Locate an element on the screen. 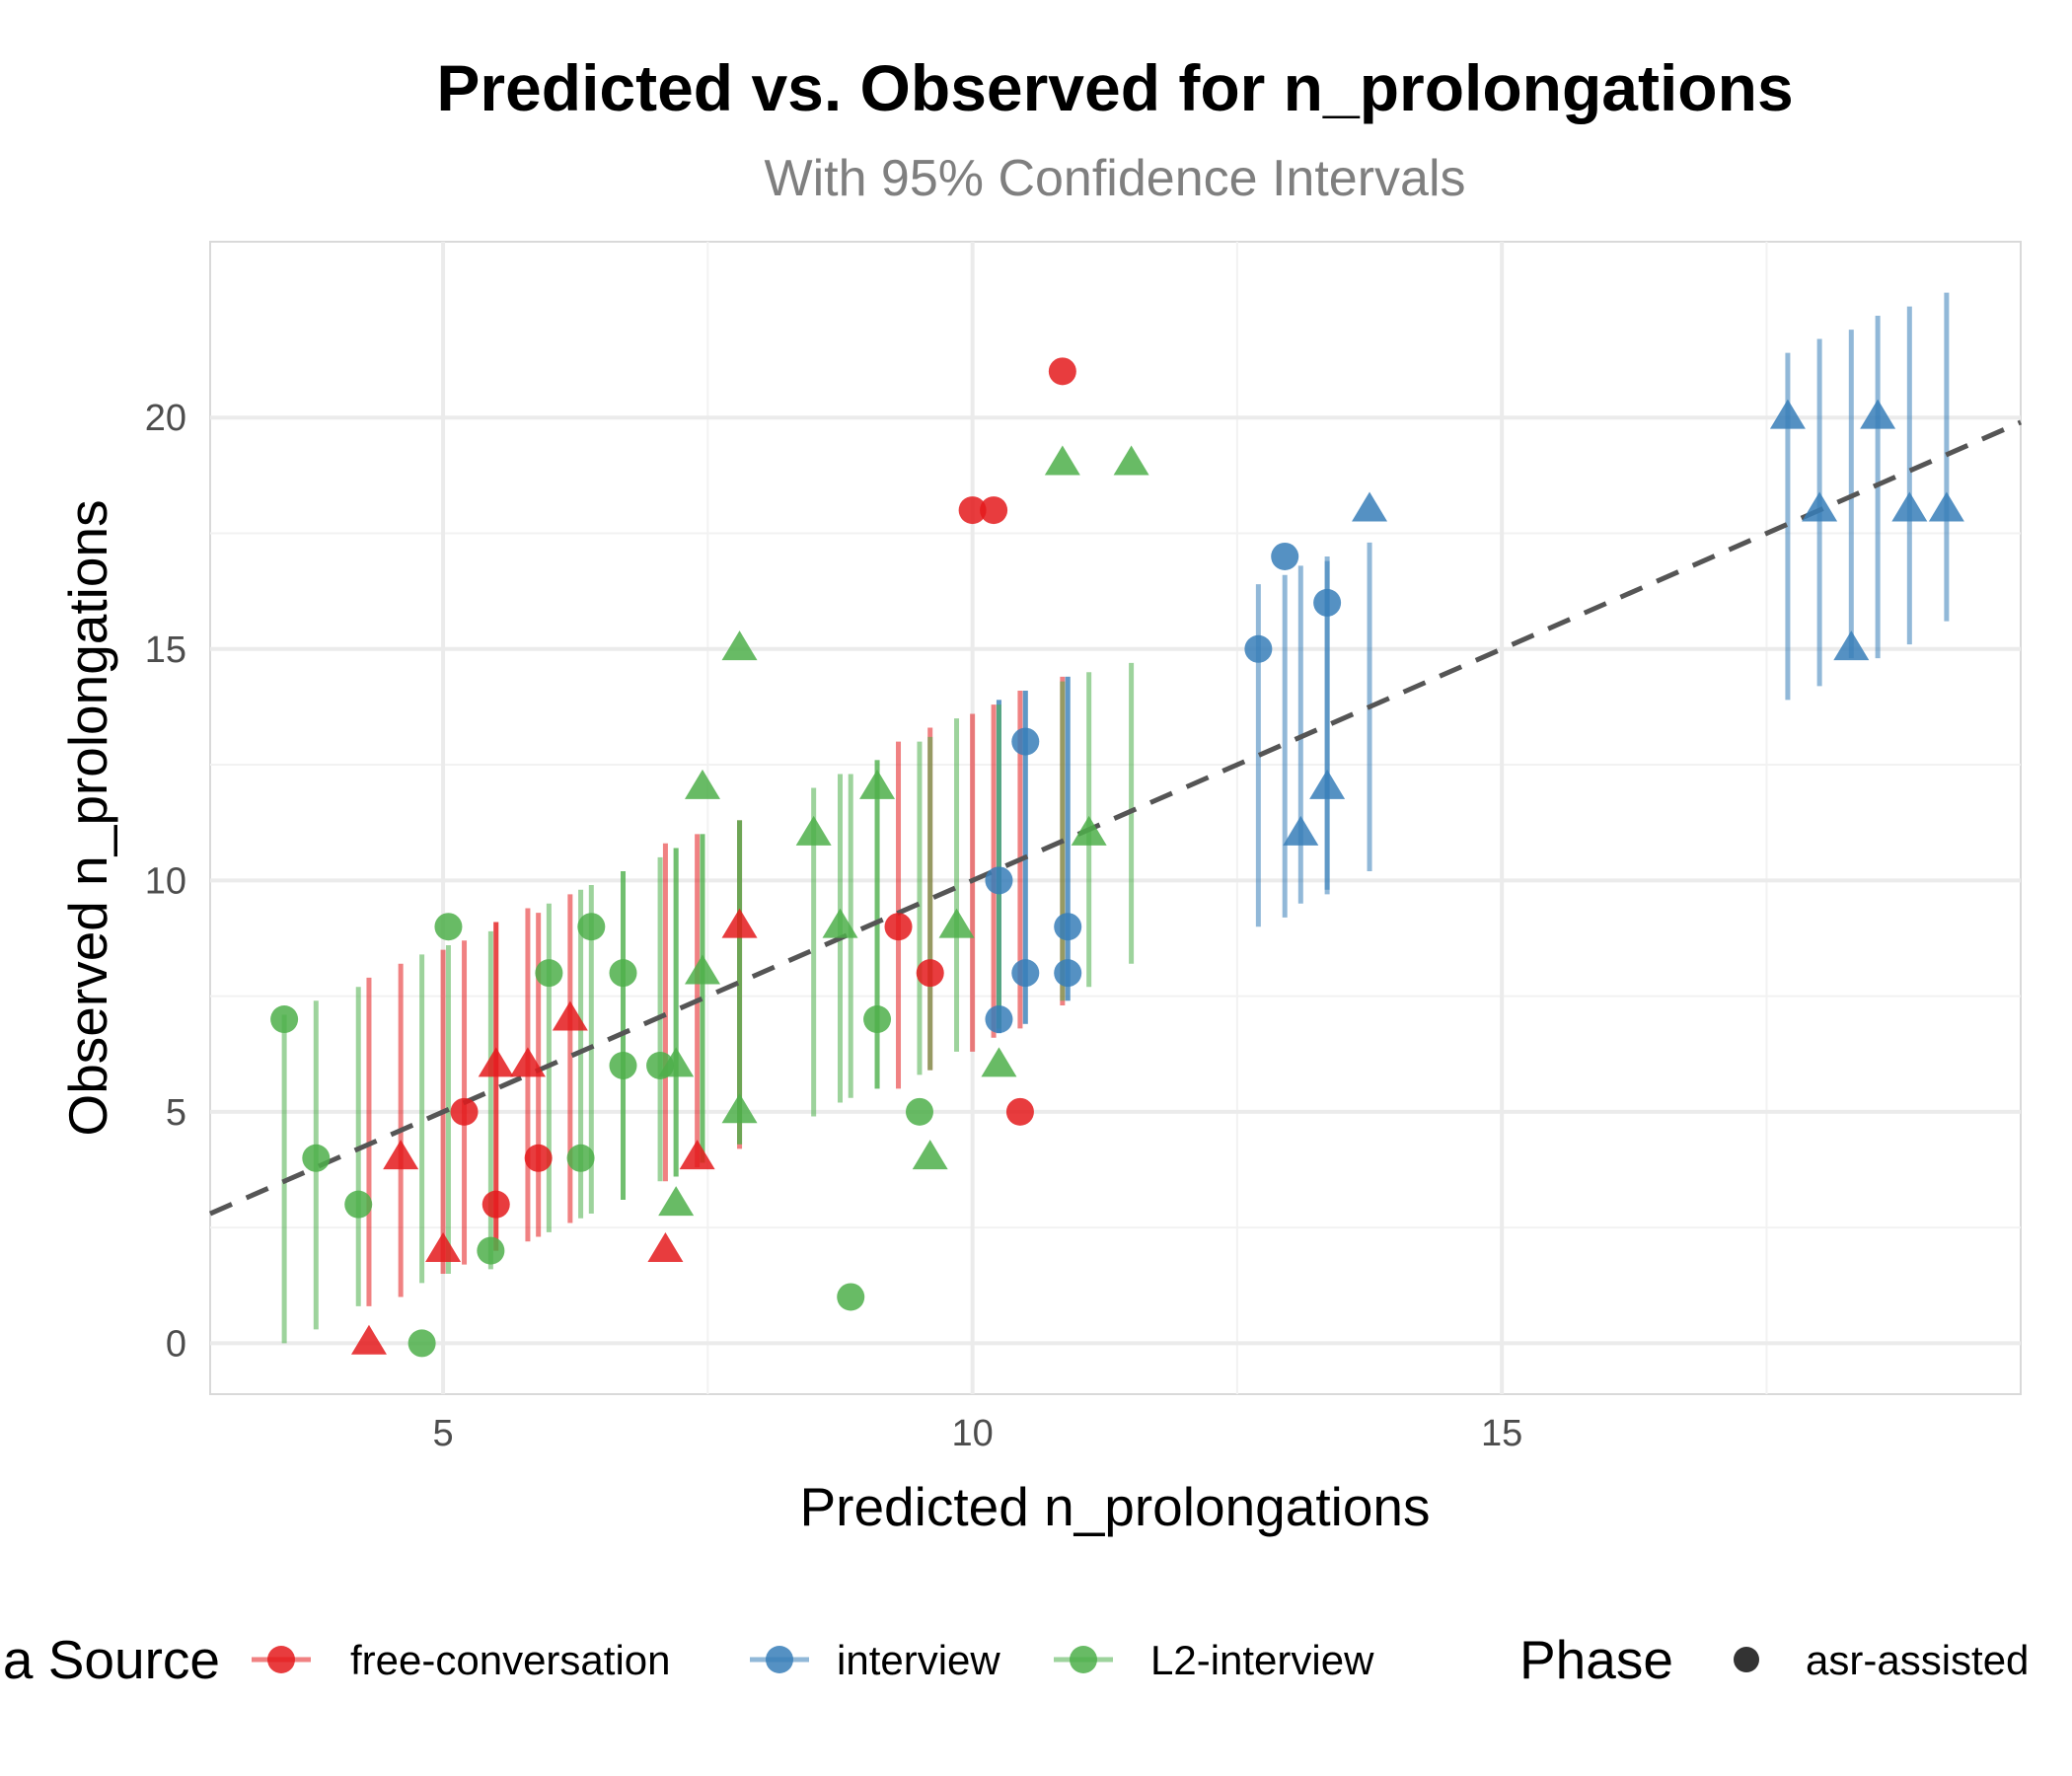 This screenshot has height=1776, width=2072. chart-subtitle: With 95% Confidence Intervals is located at coordinates (1114, 179).